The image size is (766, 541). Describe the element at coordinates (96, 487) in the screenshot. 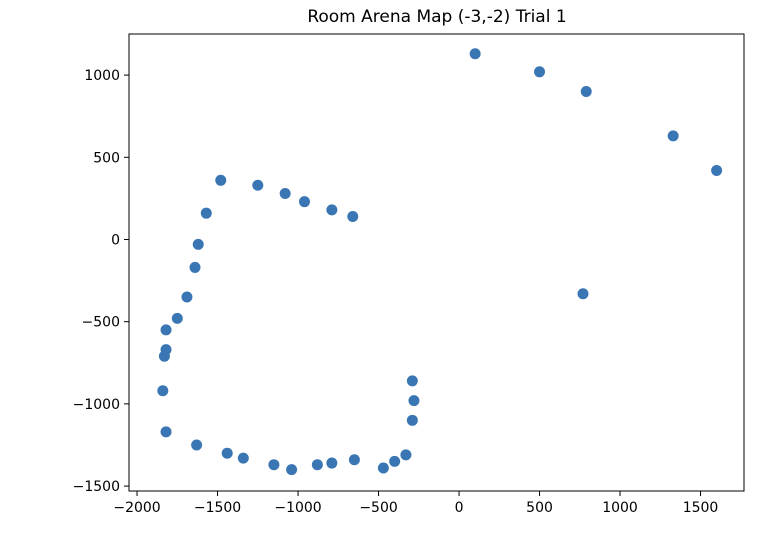

I see `y-tick-label: −1500` at that location.